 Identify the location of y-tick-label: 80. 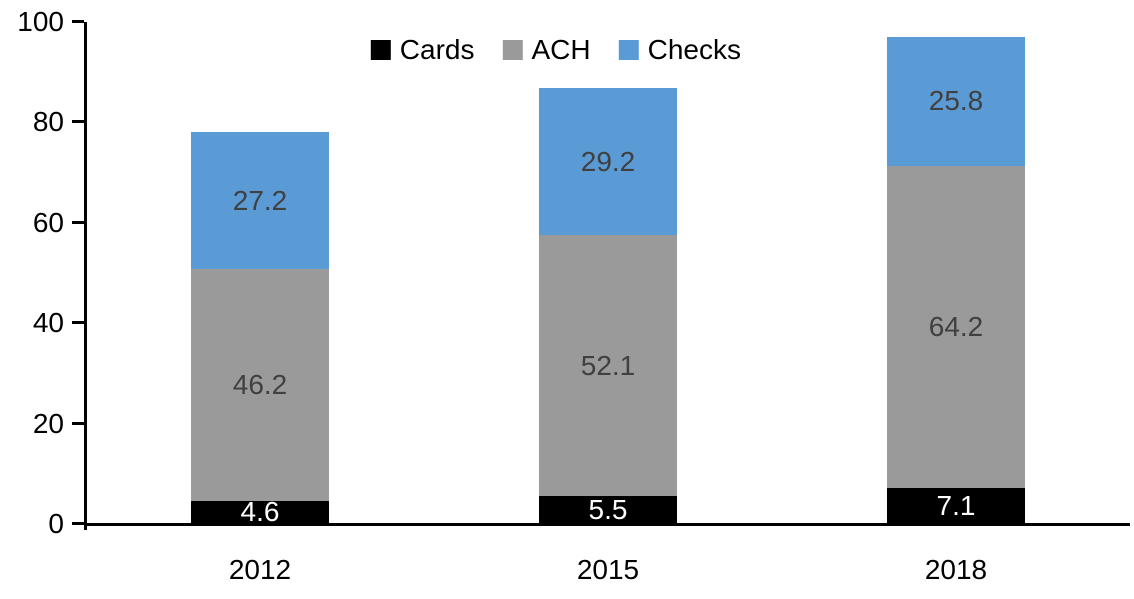
(48, 122).